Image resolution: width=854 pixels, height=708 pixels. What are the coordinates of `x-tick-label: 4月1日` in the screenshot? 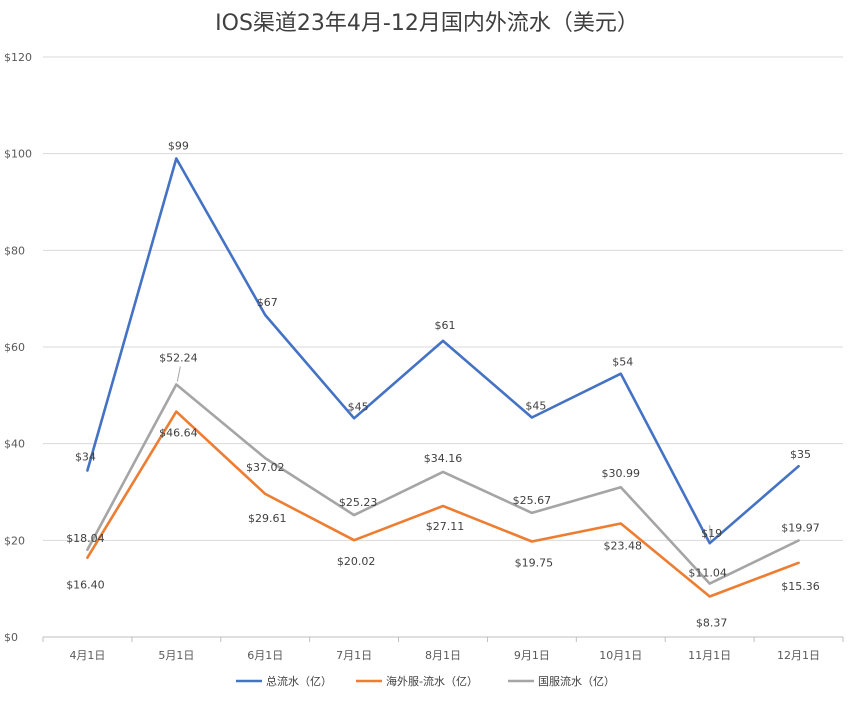 It's located at (87, 655).